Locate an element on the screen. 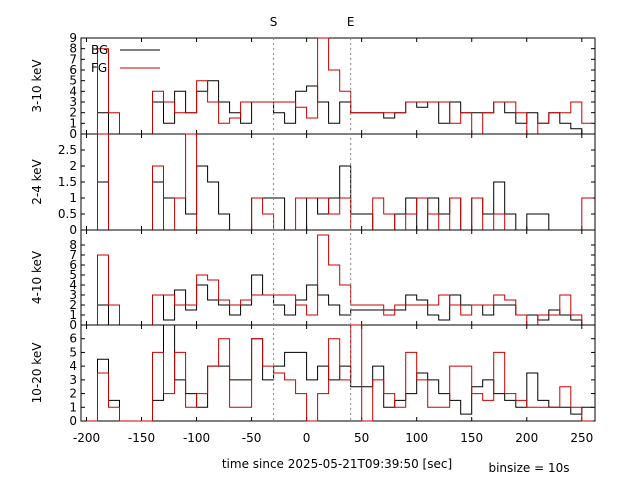 This screenshot has height=480, width=640. x-tick-label: 100 is located at coordinates (416, 438).